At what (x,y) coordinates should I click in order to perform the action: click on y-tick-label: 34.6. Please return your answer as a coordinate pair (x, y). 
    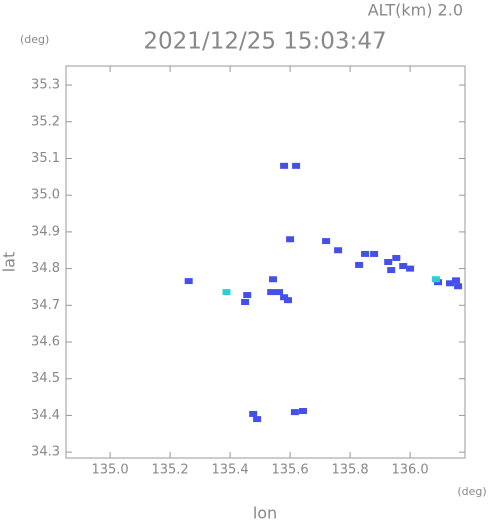
    Looking at the image, I should click on (45, 342).